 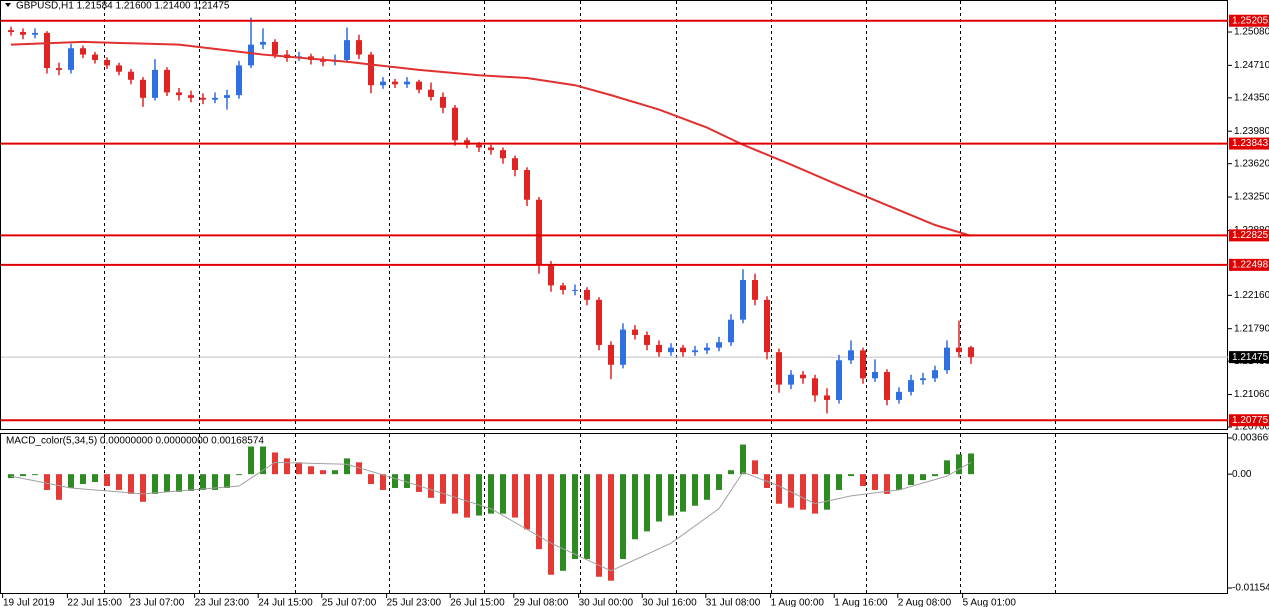 What do you see at coordinates (477, 602) in the screenshot?
I see `x-tick-label: 26 Jul 15:00` at bounding box center [477, 602].